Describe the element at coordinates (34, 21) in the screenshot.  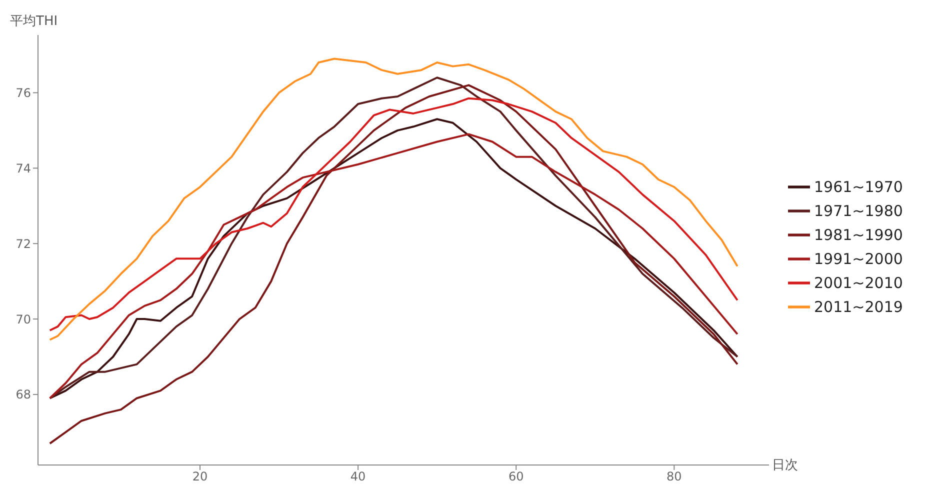
I see `y-axis-title: 平均THI` at that location.